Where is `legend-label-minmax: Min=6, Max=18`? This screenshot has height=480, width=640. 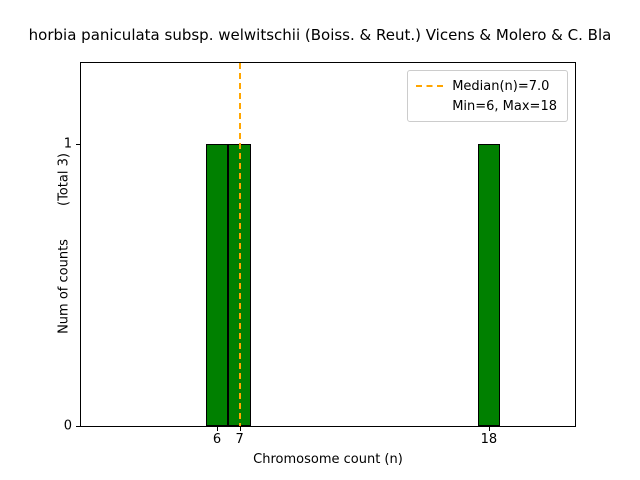
legend-label-minmax: Min=6, Max=18 is located at coordinates (504, 106).